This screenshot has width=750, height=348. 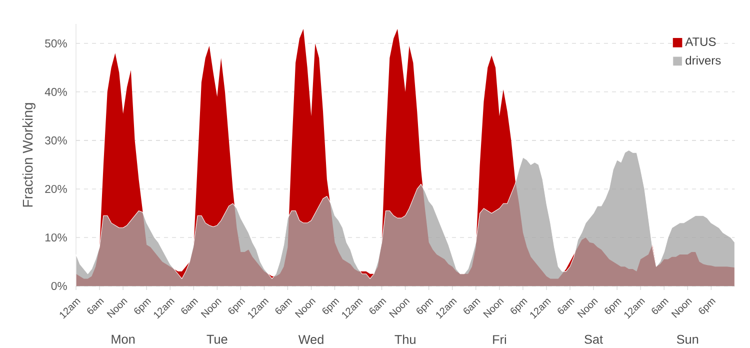 What do you see at coordinates (405, 339) in the screenshot?
I see `text: Thu` at bounding box center [405, 339].